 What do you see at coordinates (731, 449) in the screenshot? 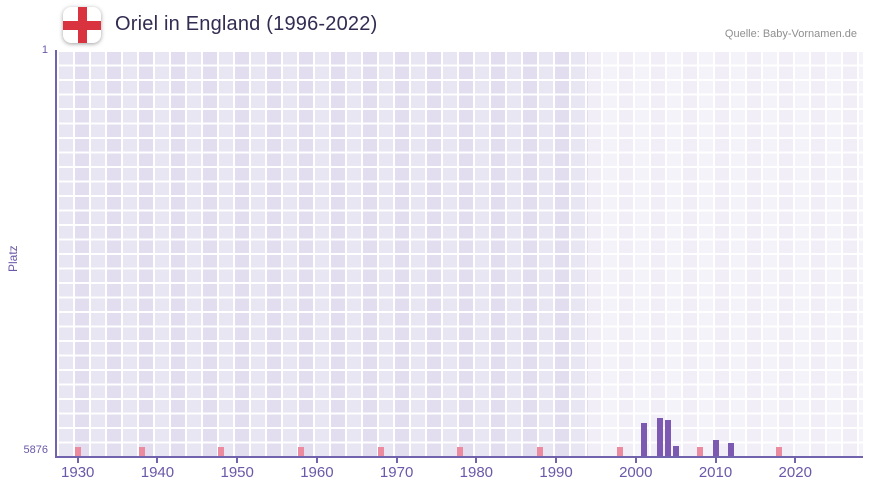
I see `rank-bar-2012` at bounding box center [731, 449].